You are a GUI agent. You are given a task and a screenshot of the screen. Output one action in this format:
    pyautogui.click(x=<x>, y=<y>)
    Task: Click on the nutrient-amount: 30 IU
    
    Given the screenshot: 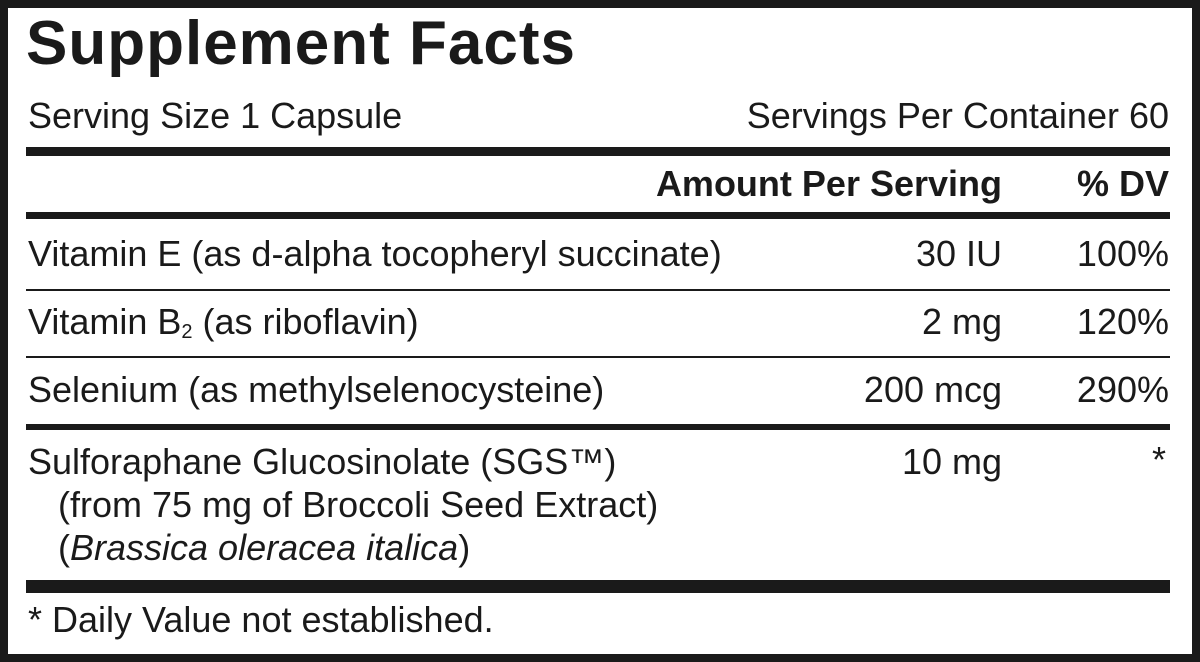 What is the action you would take?
    pyautogui.click(x=958, y=253)
    